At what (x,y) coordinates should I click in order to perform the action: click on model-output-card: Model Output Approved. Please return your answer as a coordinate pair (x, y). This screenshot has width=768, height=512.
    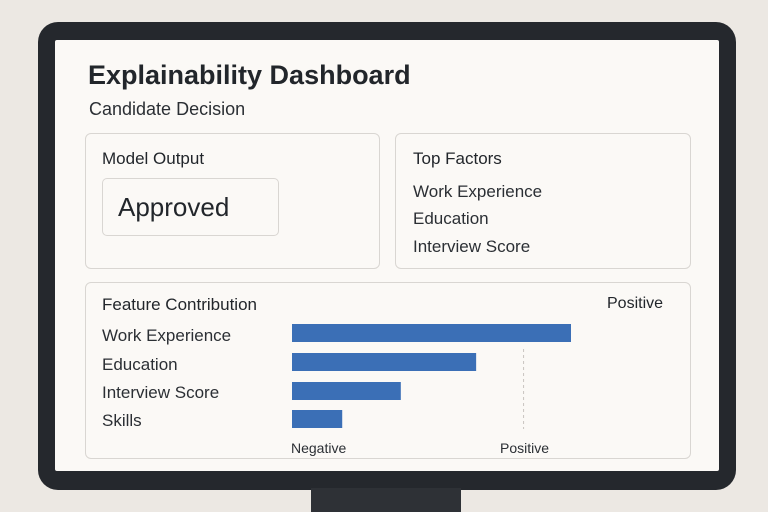
    Looking at the image, I should click on (232, 201).